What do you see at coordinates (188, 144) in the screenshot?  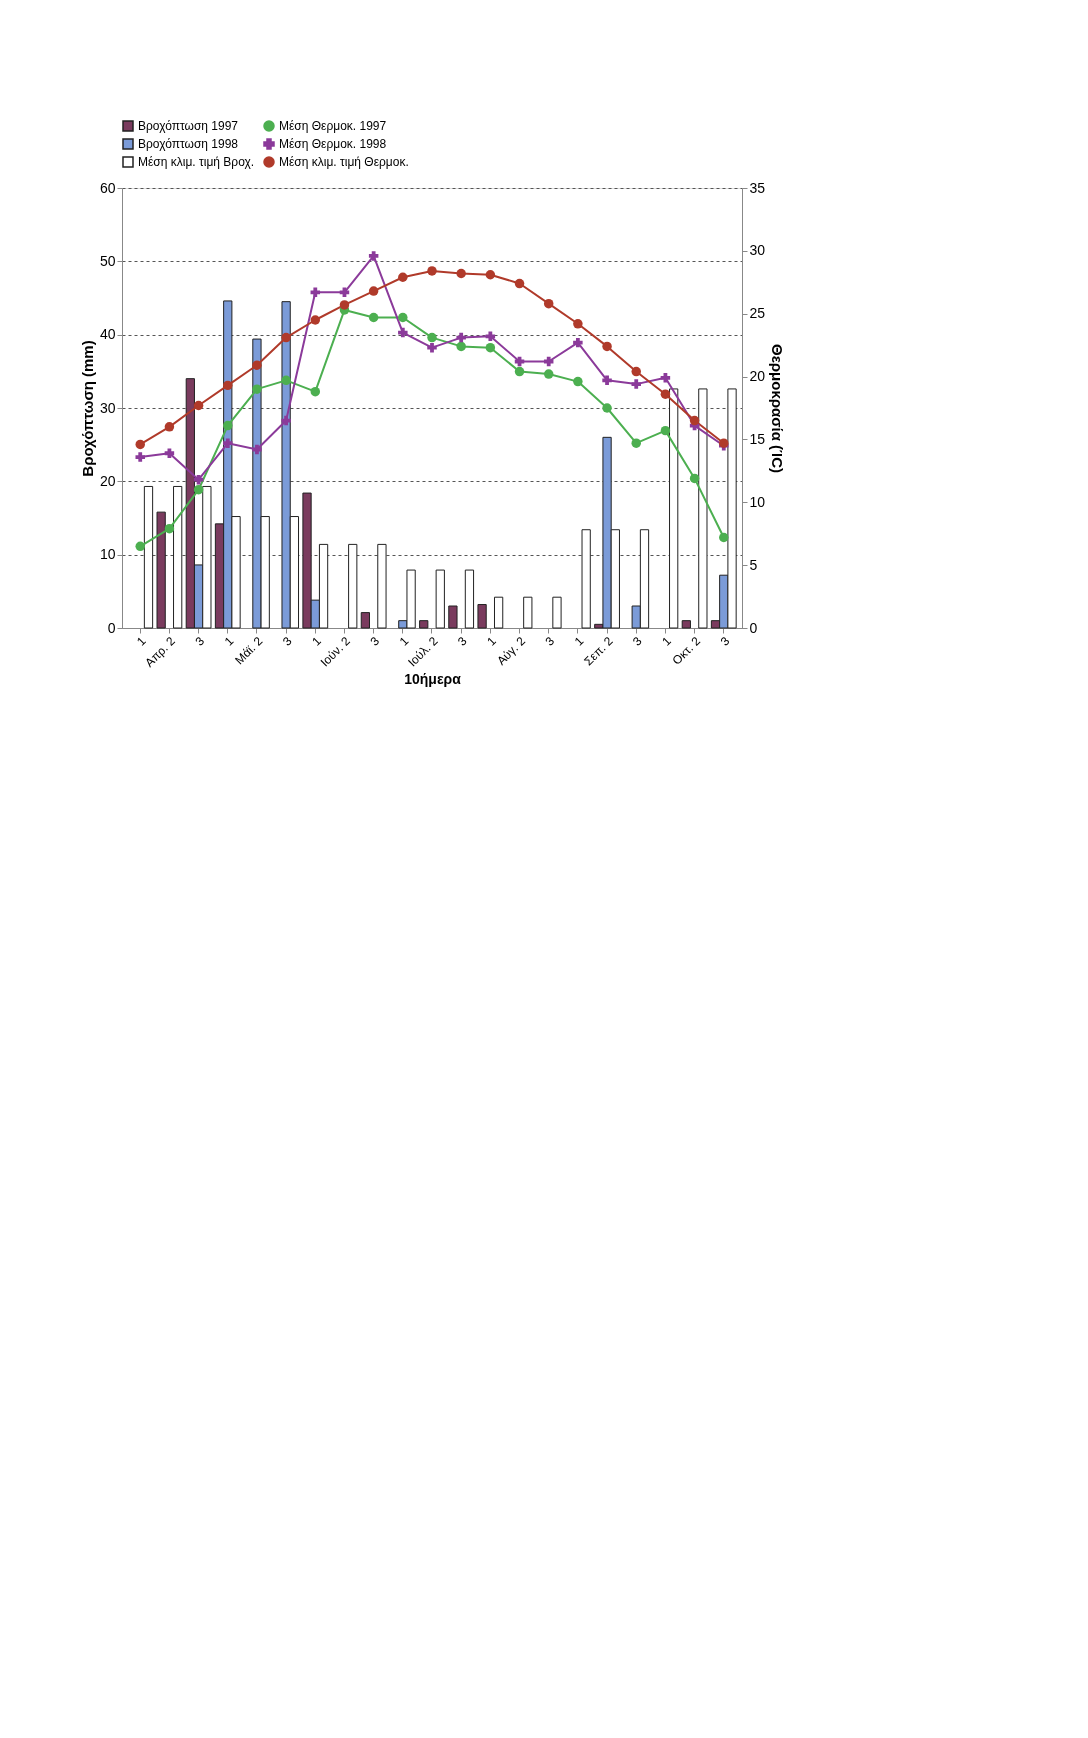 I see `legend-label: Βροχόπτωση 1998` at bounding box center [188, 144].